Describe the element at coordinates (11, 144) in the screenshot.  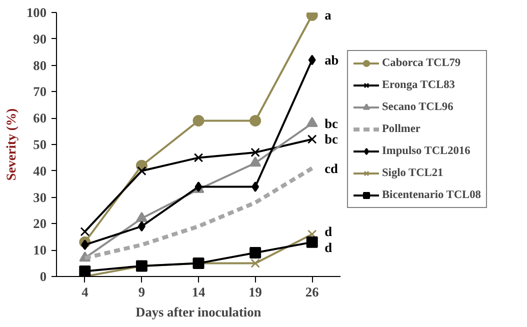
I see `y-axis-title: Severity (%)` at that location.